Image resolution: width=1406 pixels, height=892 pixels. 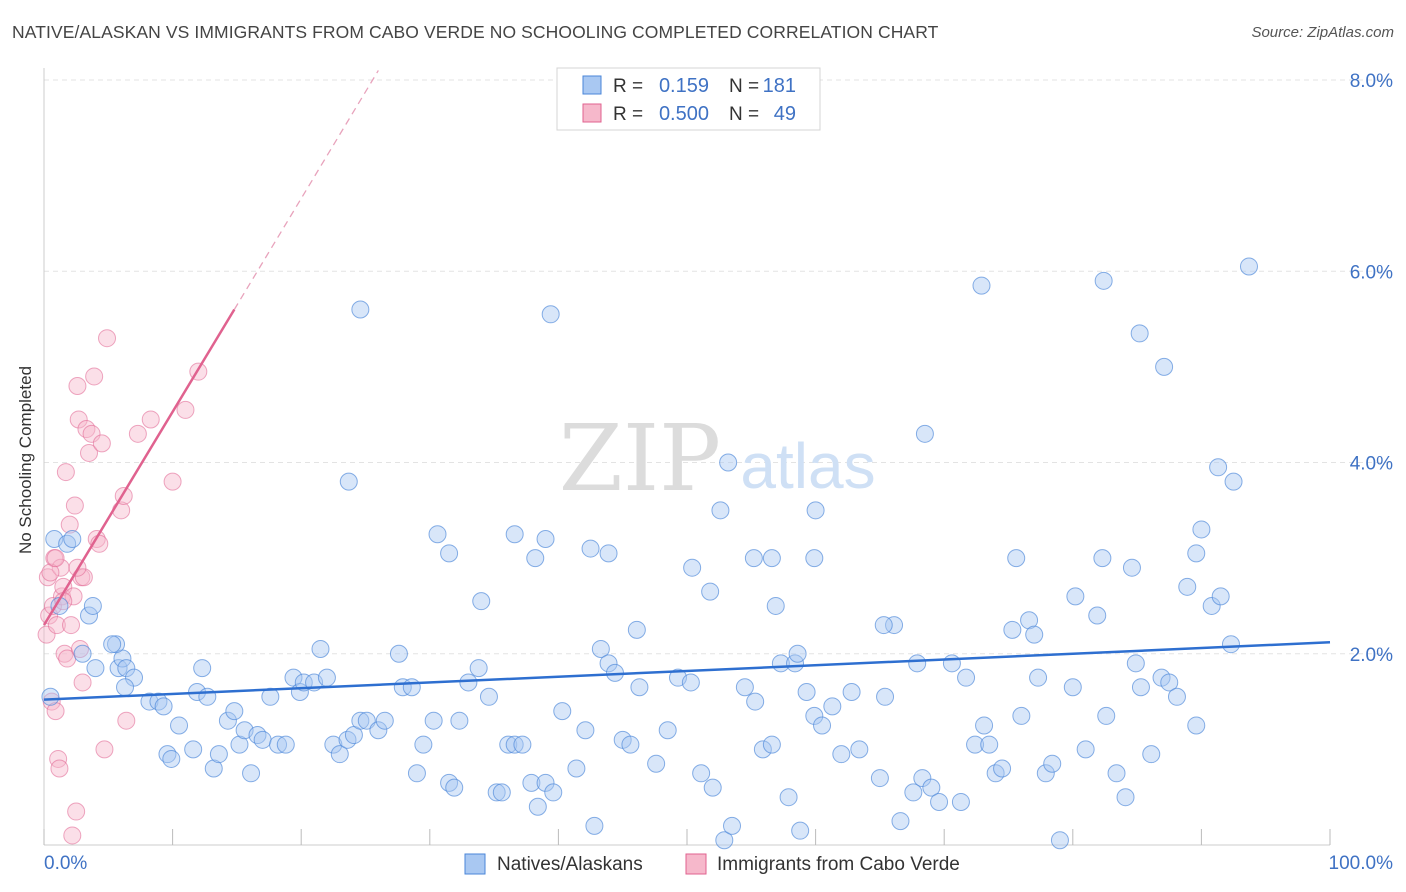 What do you see at coordinates (1371, 81) in the screenshot?
I see `y-tick-label: 8.0%` at bounding box center [1371, 81].